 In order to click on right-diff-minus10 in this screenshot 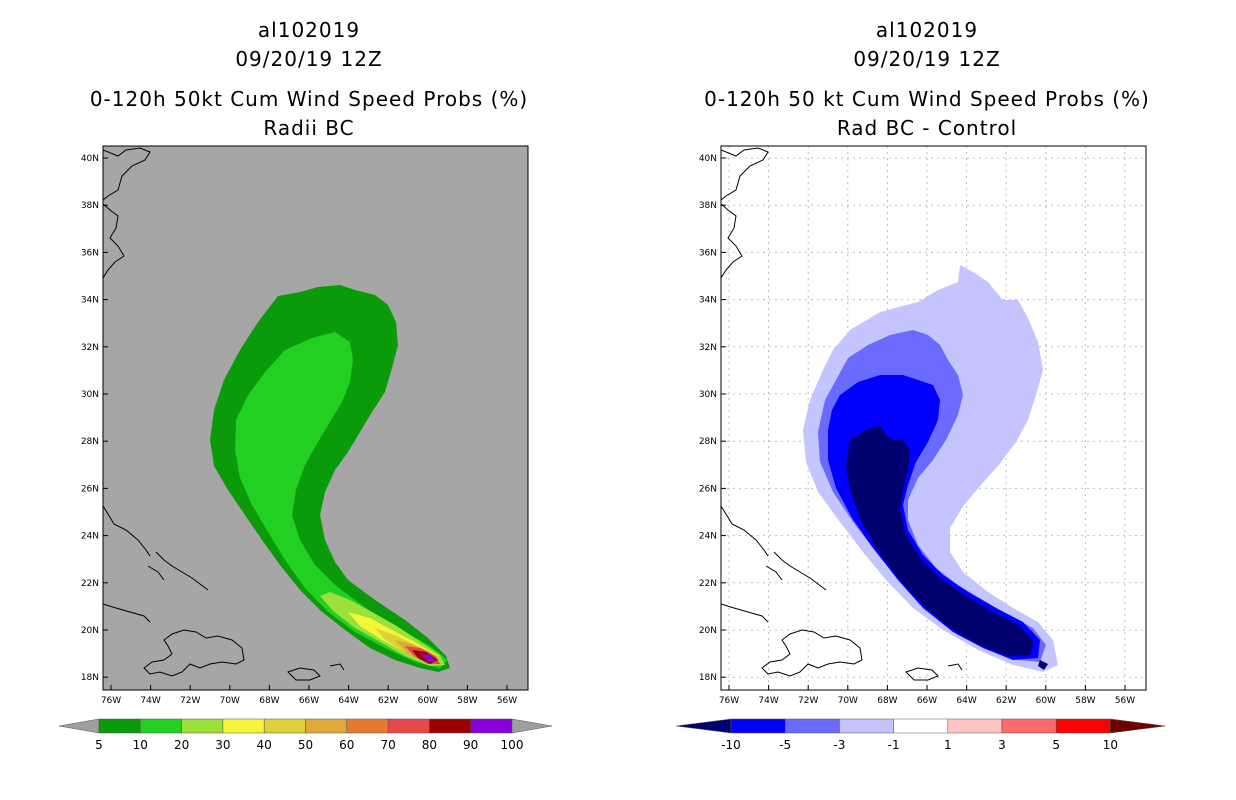, I will do `click(940, 540)`.